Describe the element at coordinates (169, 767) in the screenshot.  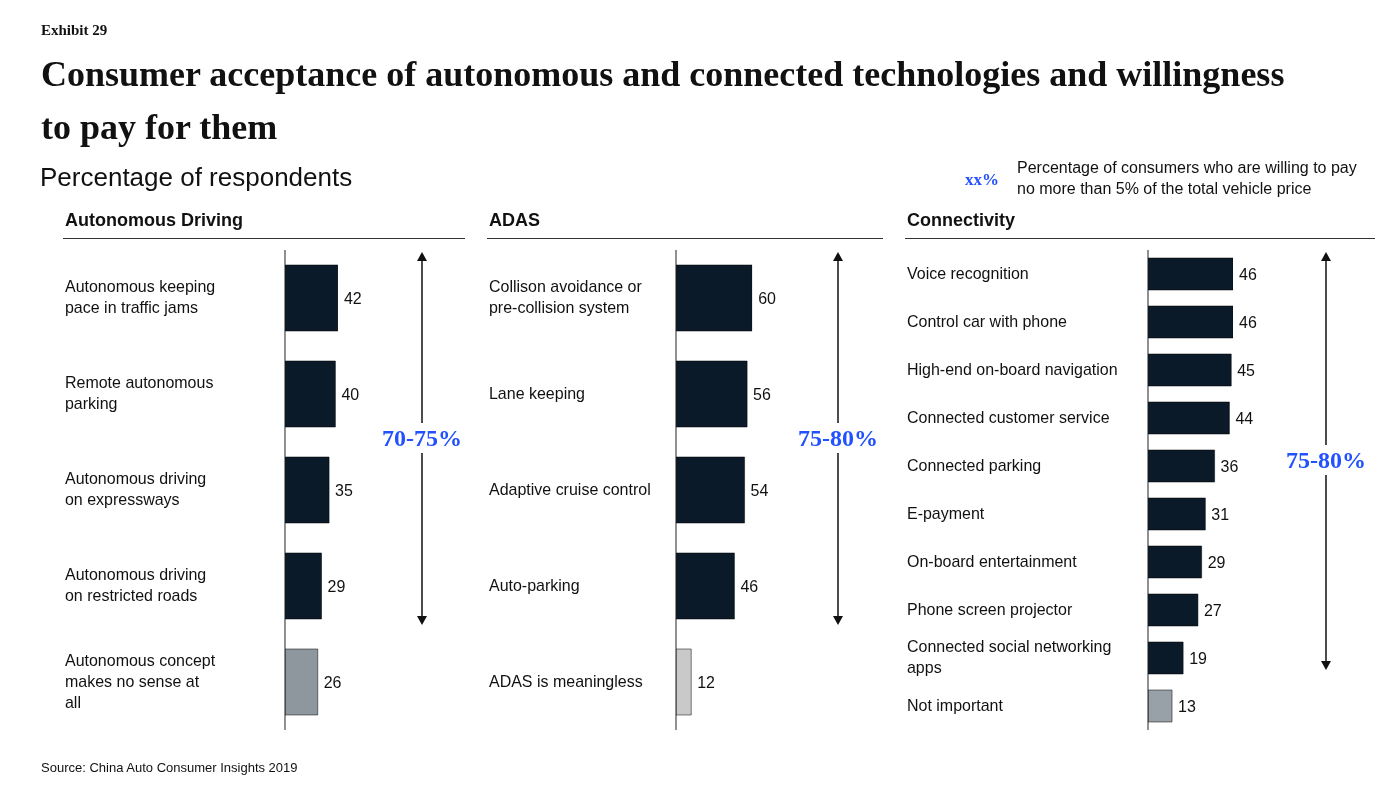
I see `source-note: Source: China Auto Consumer Insights 2019` at that location.